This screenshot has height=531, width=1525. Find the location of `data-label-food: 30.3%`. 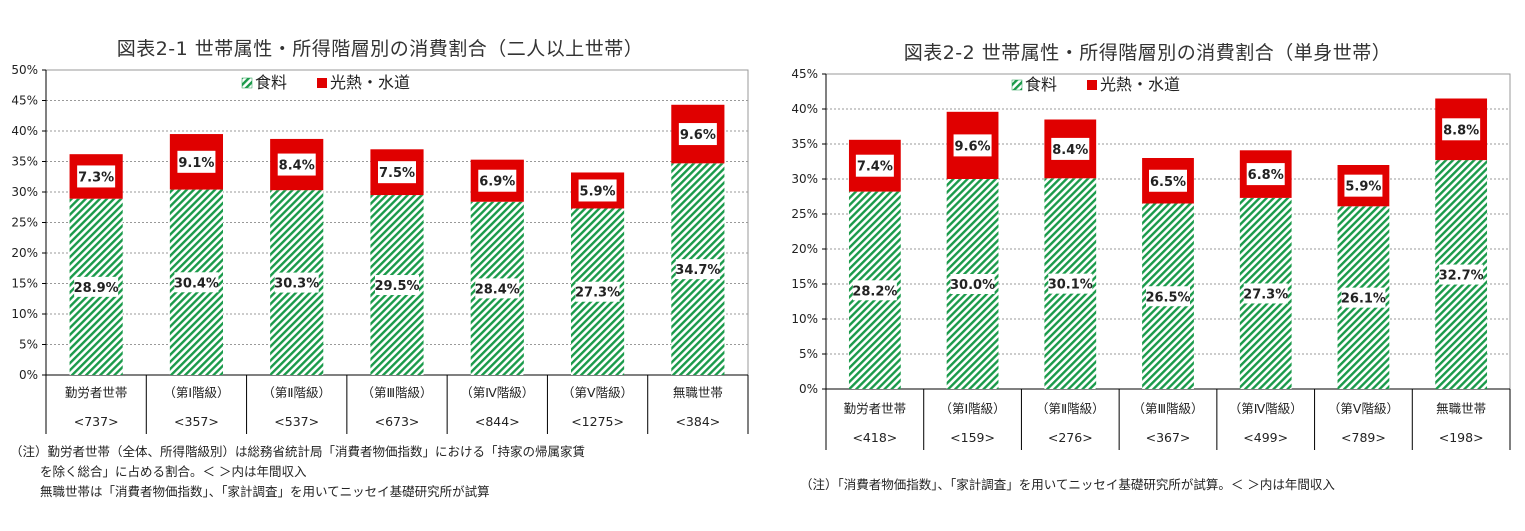

data-label-food: 30.3% is located at coordinates (296, 284).